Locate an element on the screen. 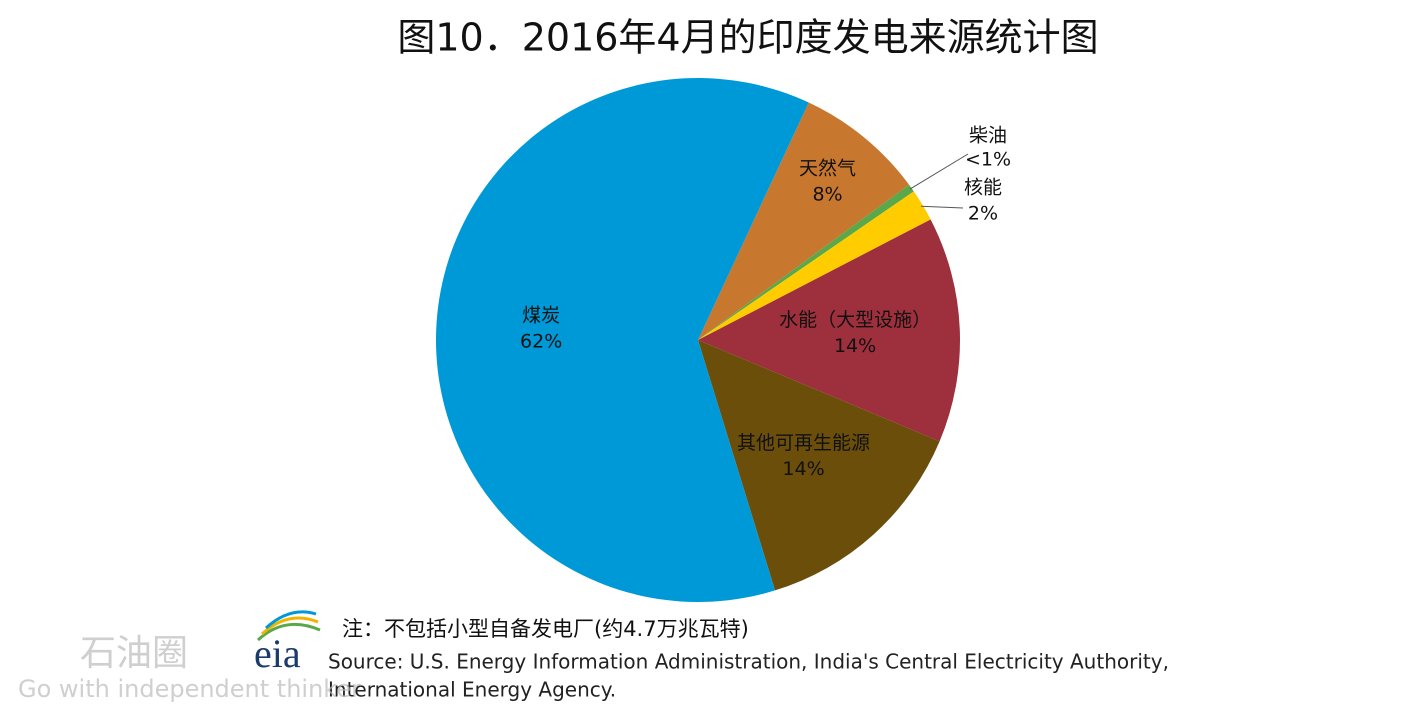 This screenshot has width=1427, height=714. slice-label: 水能（大型设施） is located at coordinates (855, 320).